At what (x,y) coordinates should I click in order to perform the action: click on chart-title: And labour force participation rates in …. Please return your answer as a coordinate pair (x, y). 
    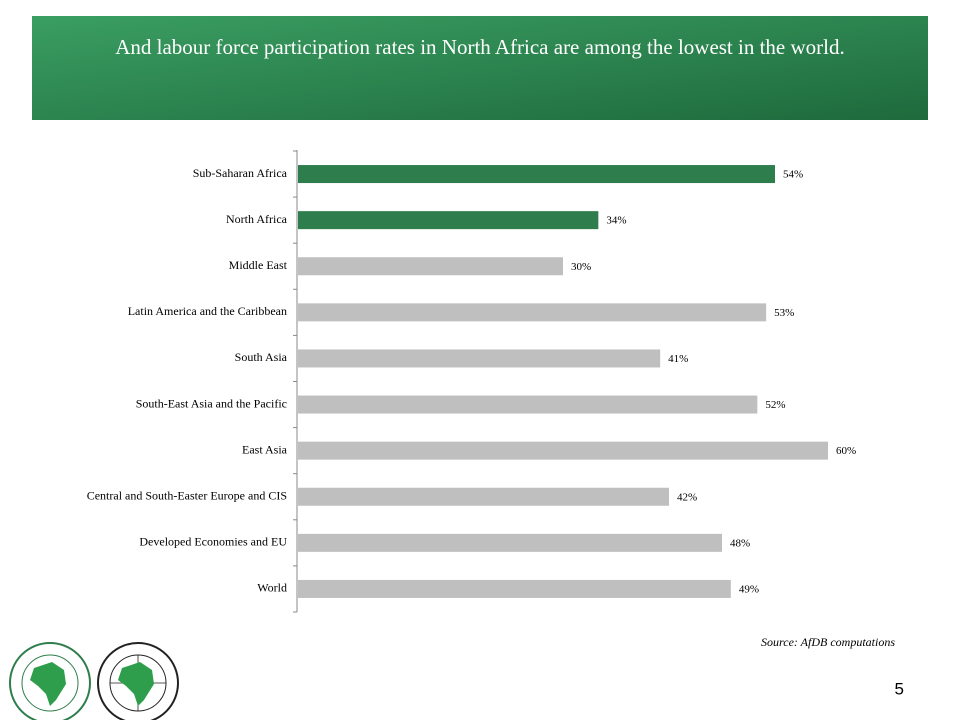
    Looking at the image, I should click on (480, 47).